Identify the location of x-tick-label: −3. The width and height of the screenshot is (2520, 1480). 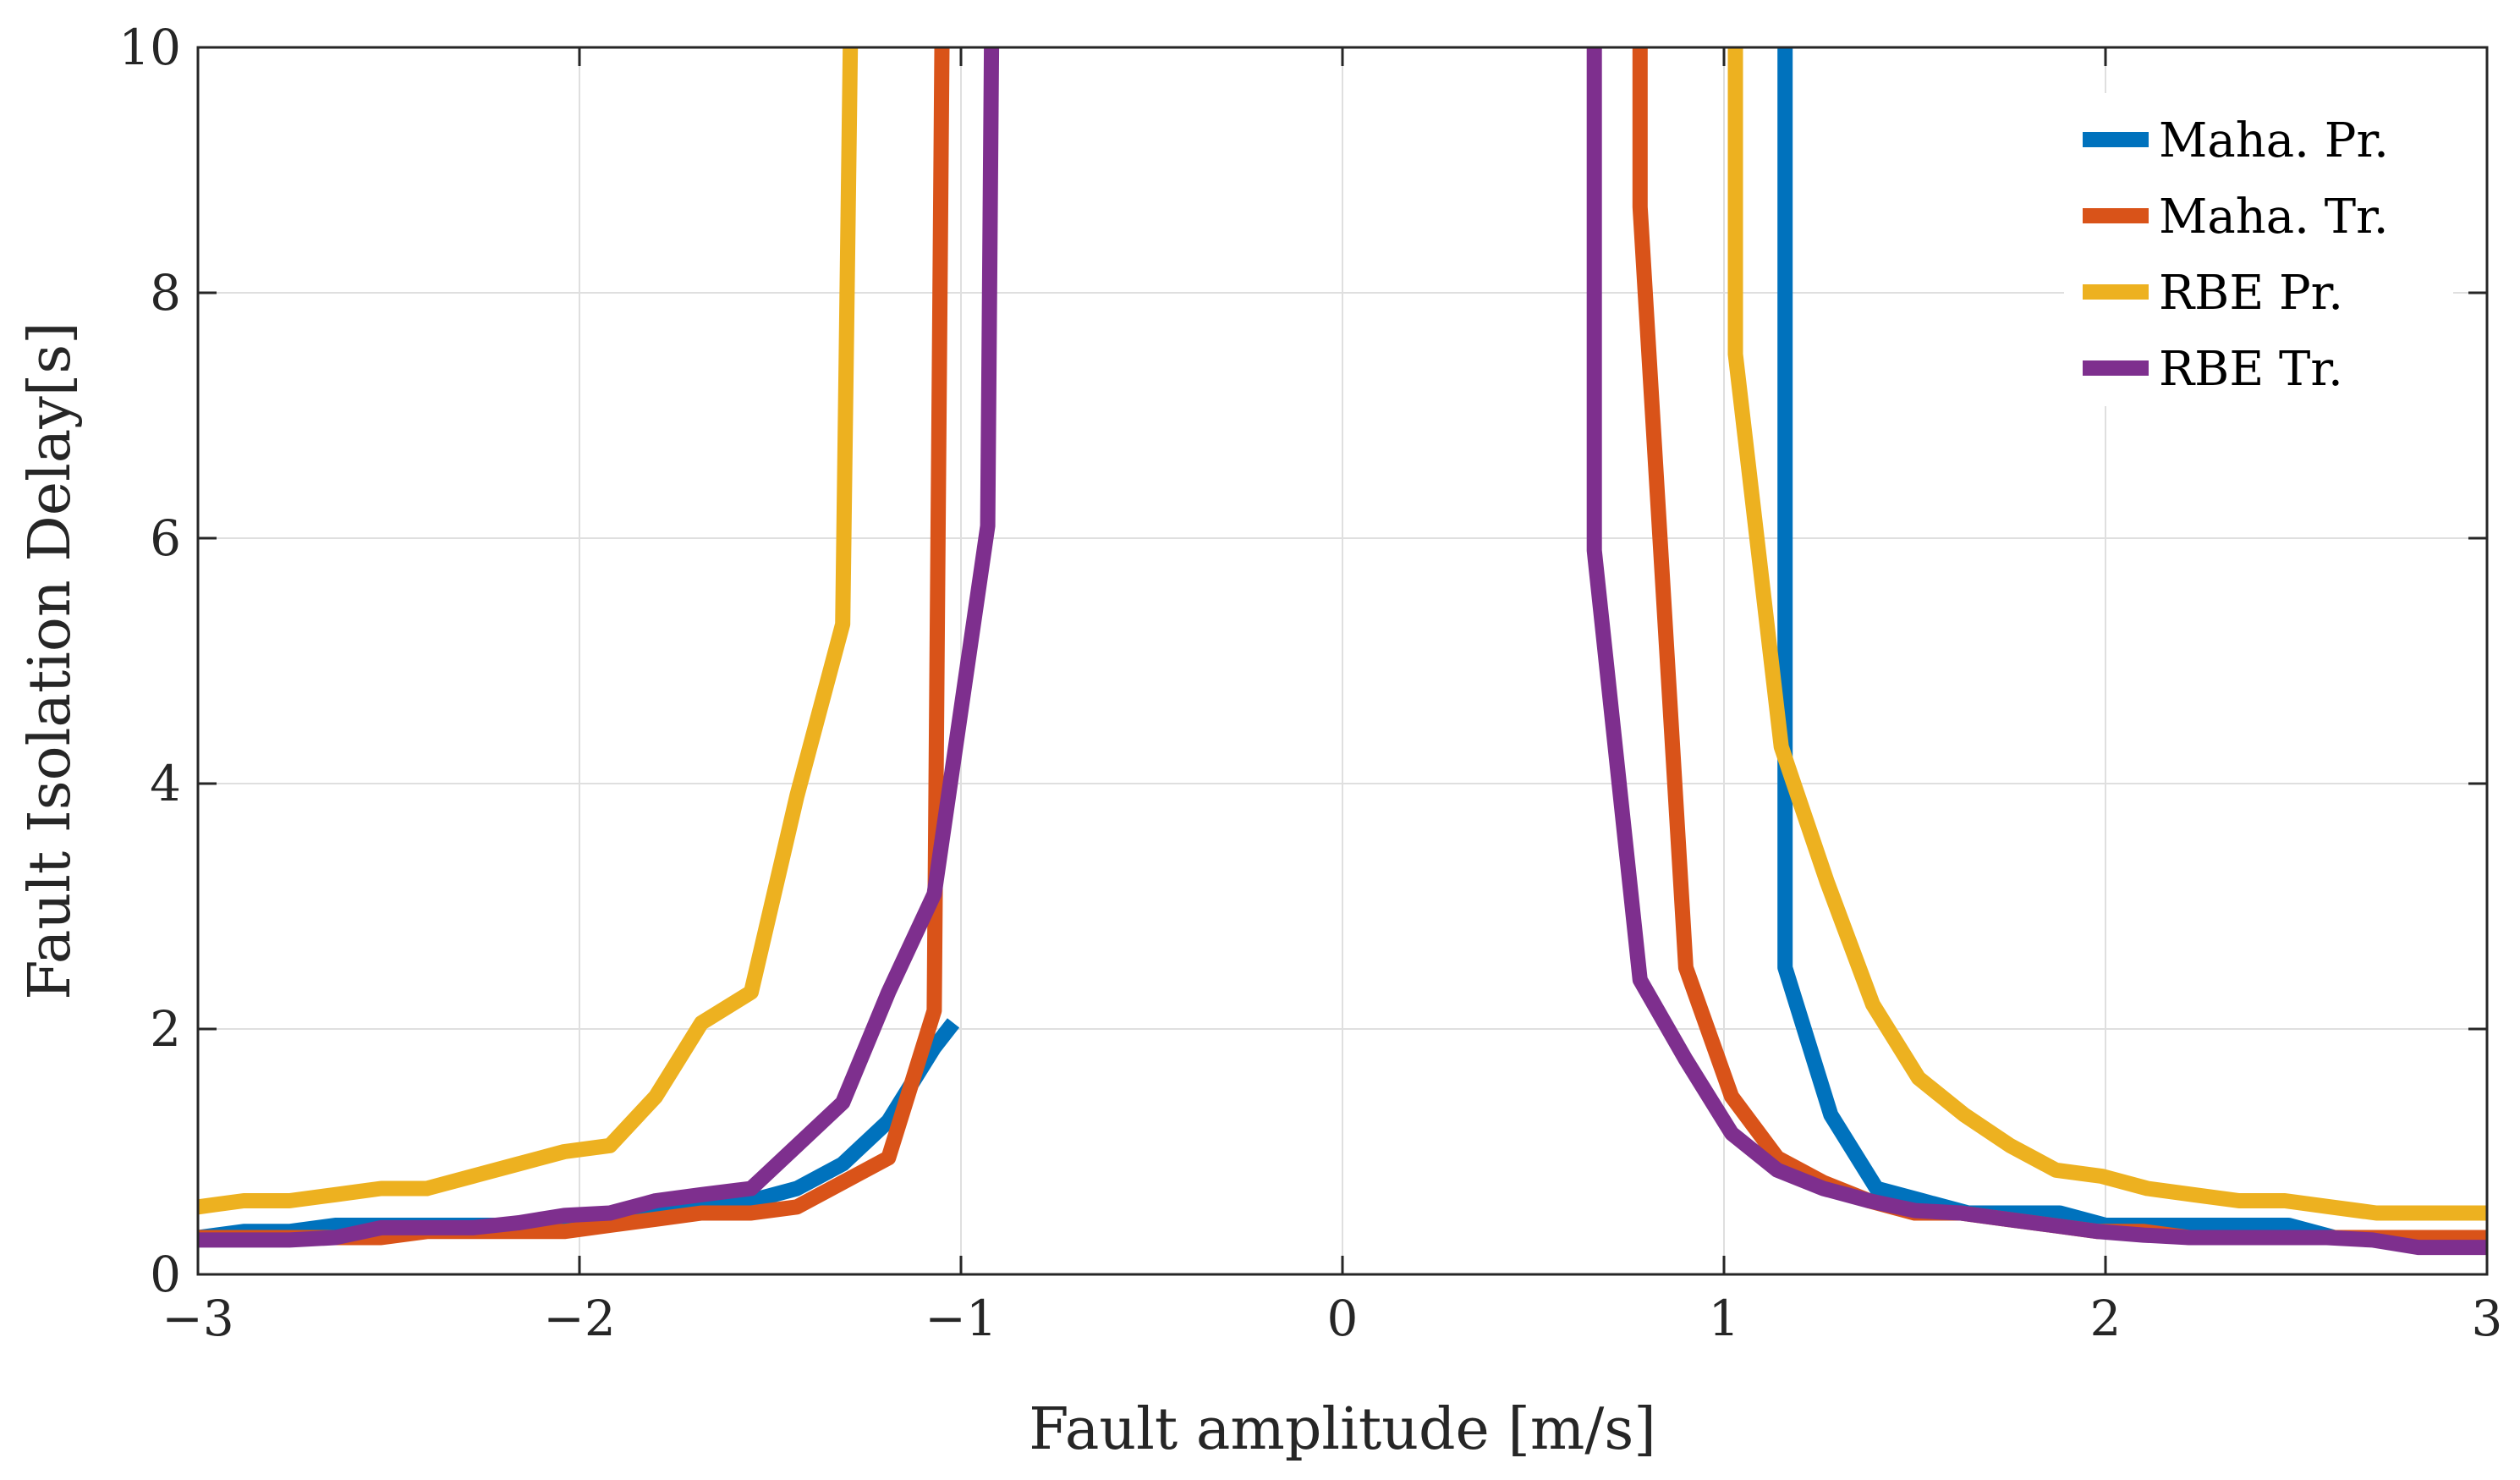
(198, 1318).